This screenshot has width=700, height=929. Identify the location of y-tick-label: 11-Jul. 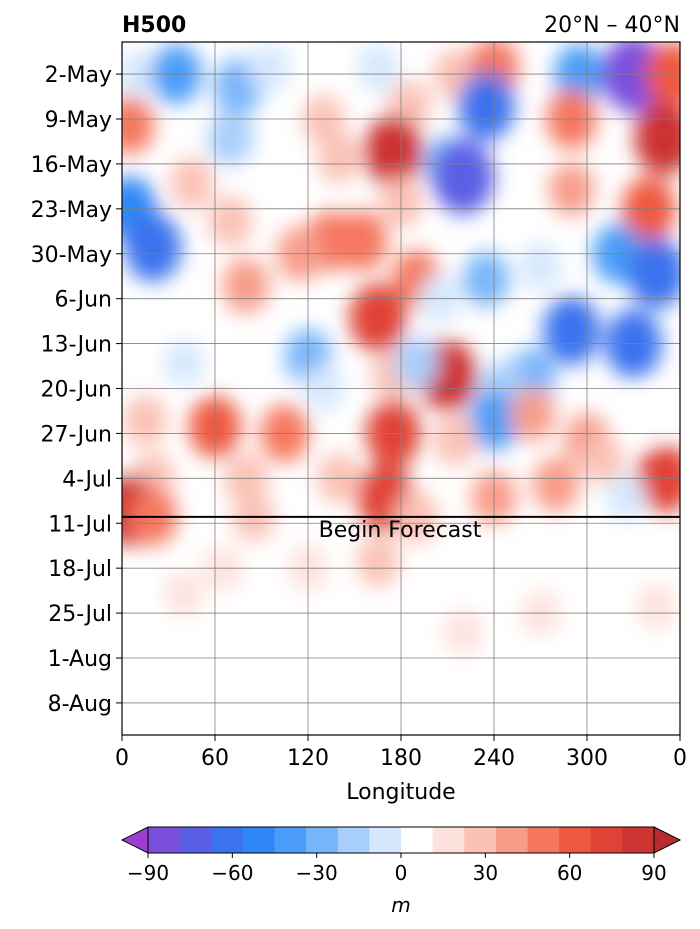
(80, 524).